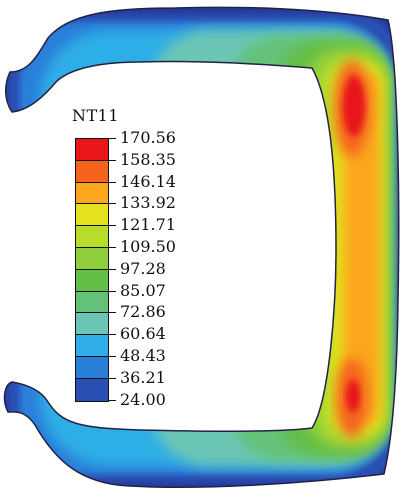 This screenshot has width=407, height=500. Describe the element at coordinates (148, 137) in the screenshot. I see `legend-tick-label: 170.56` at that location.